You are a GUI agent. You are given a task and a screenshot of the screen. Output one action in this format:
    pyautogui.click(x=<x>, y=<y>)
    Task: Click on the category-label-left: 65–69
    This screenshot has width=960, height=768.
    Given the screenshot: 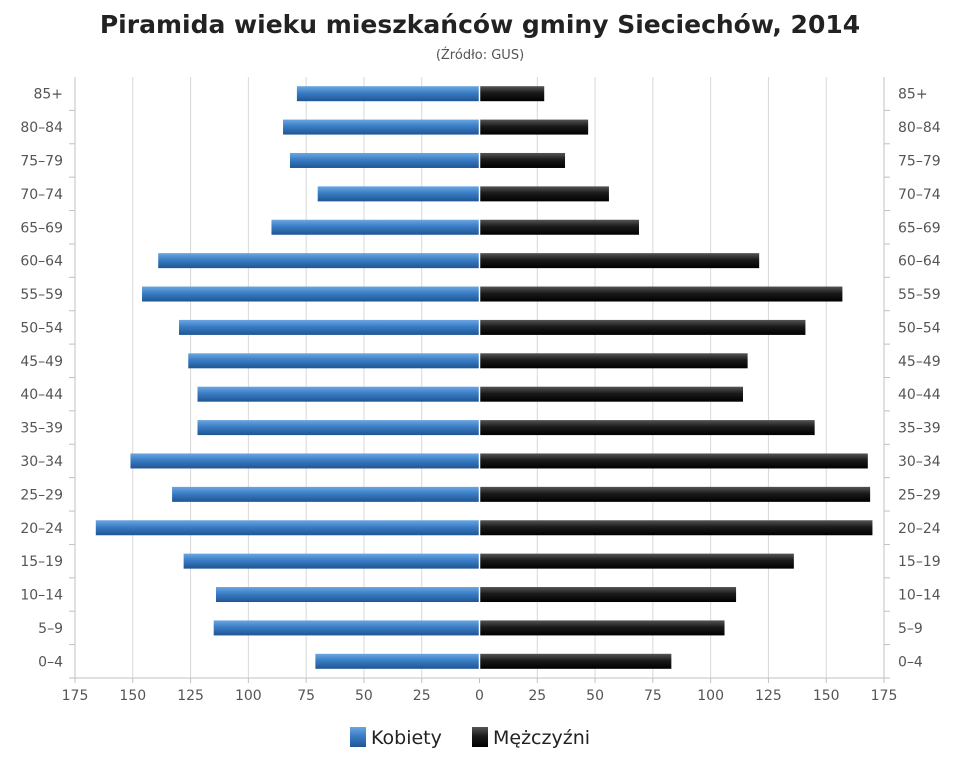 What is the action you would take?
    pyautogui.click(x=41, y=228)
    